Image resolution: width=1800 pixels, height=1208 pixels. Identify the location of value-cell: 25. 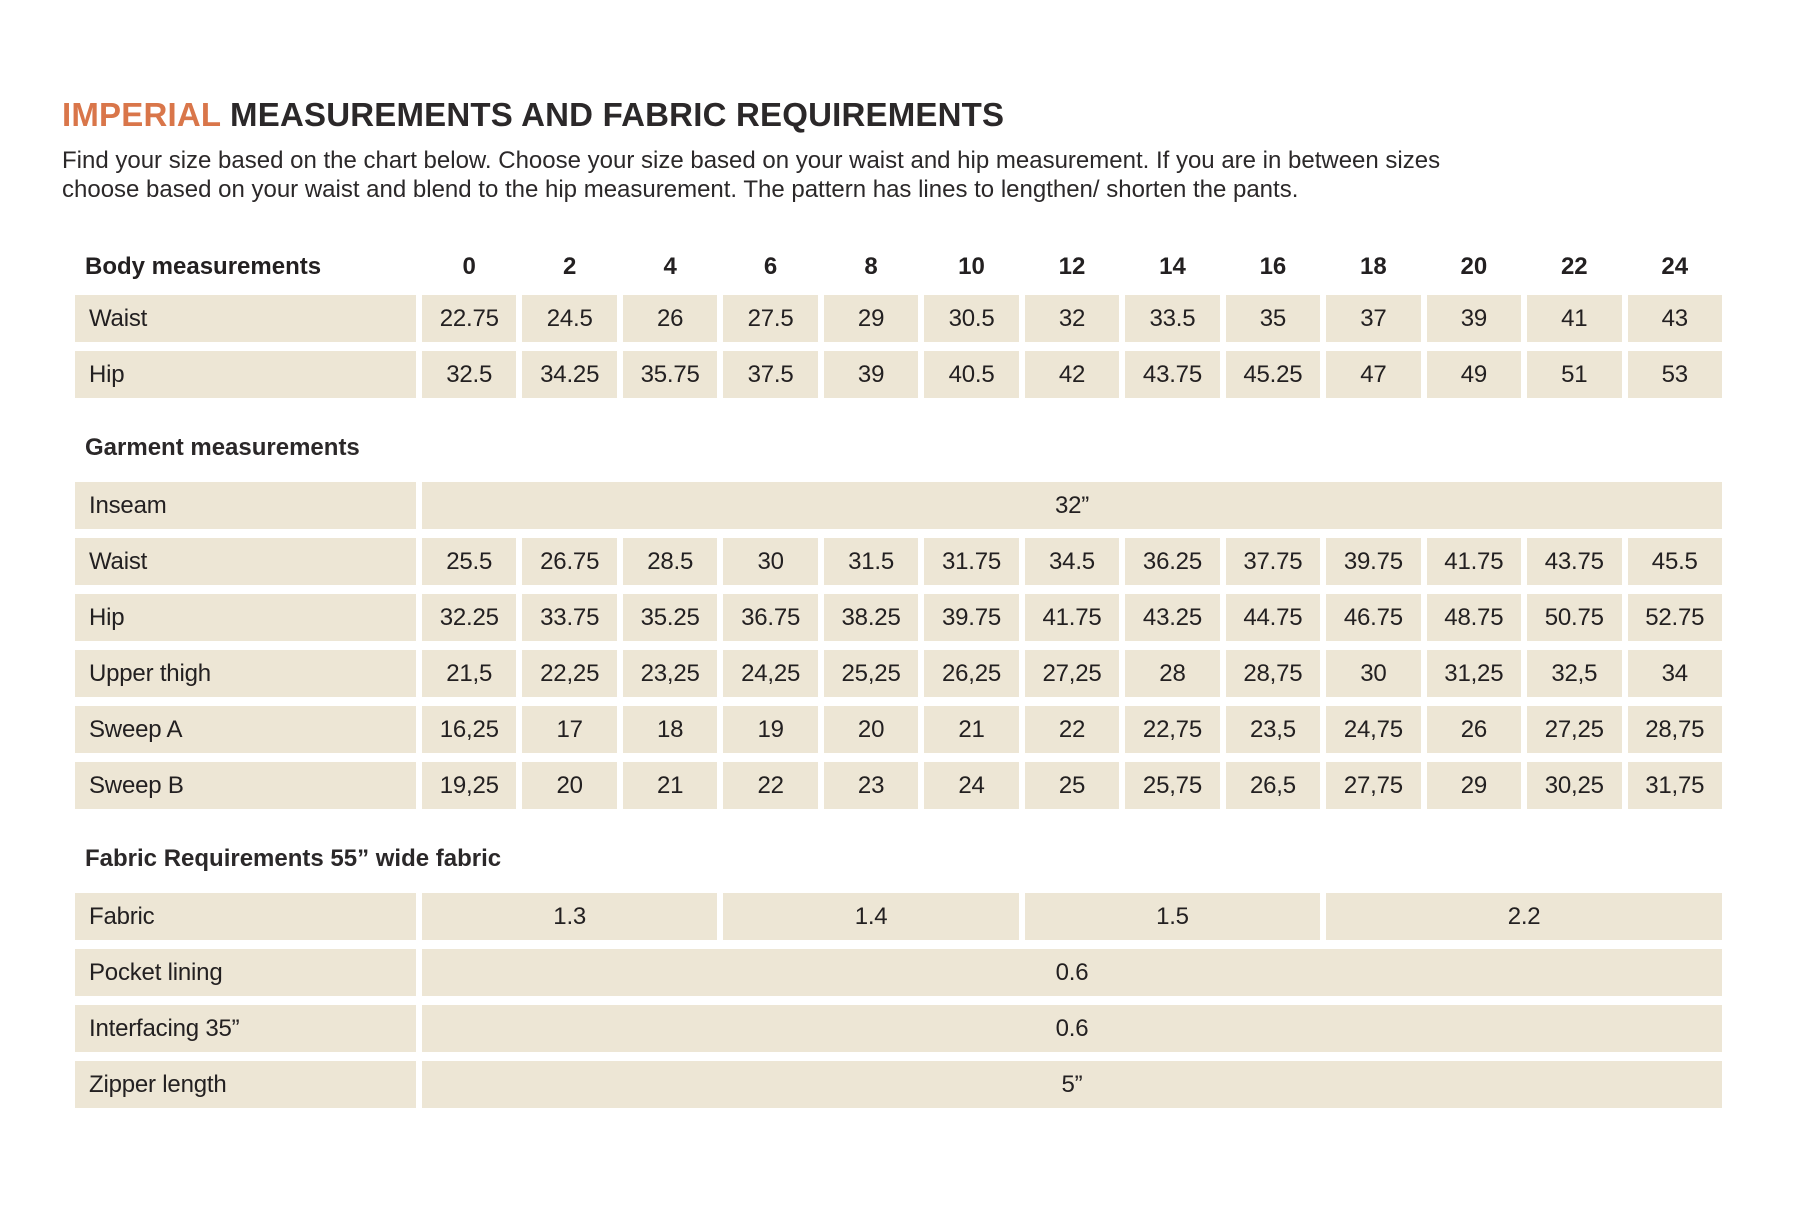
(1072, 785).